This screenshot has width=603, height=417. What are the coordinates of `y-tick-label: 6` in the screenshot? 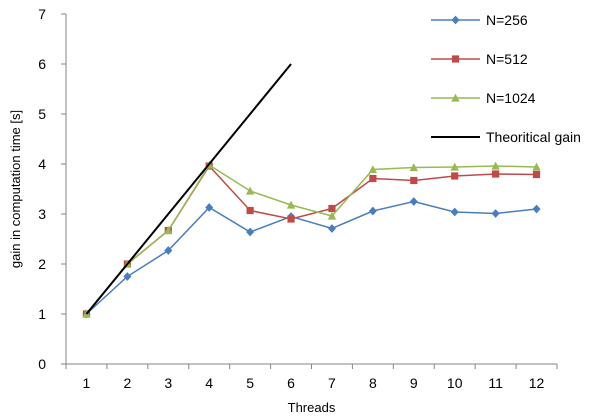 It's located at (42, 64).